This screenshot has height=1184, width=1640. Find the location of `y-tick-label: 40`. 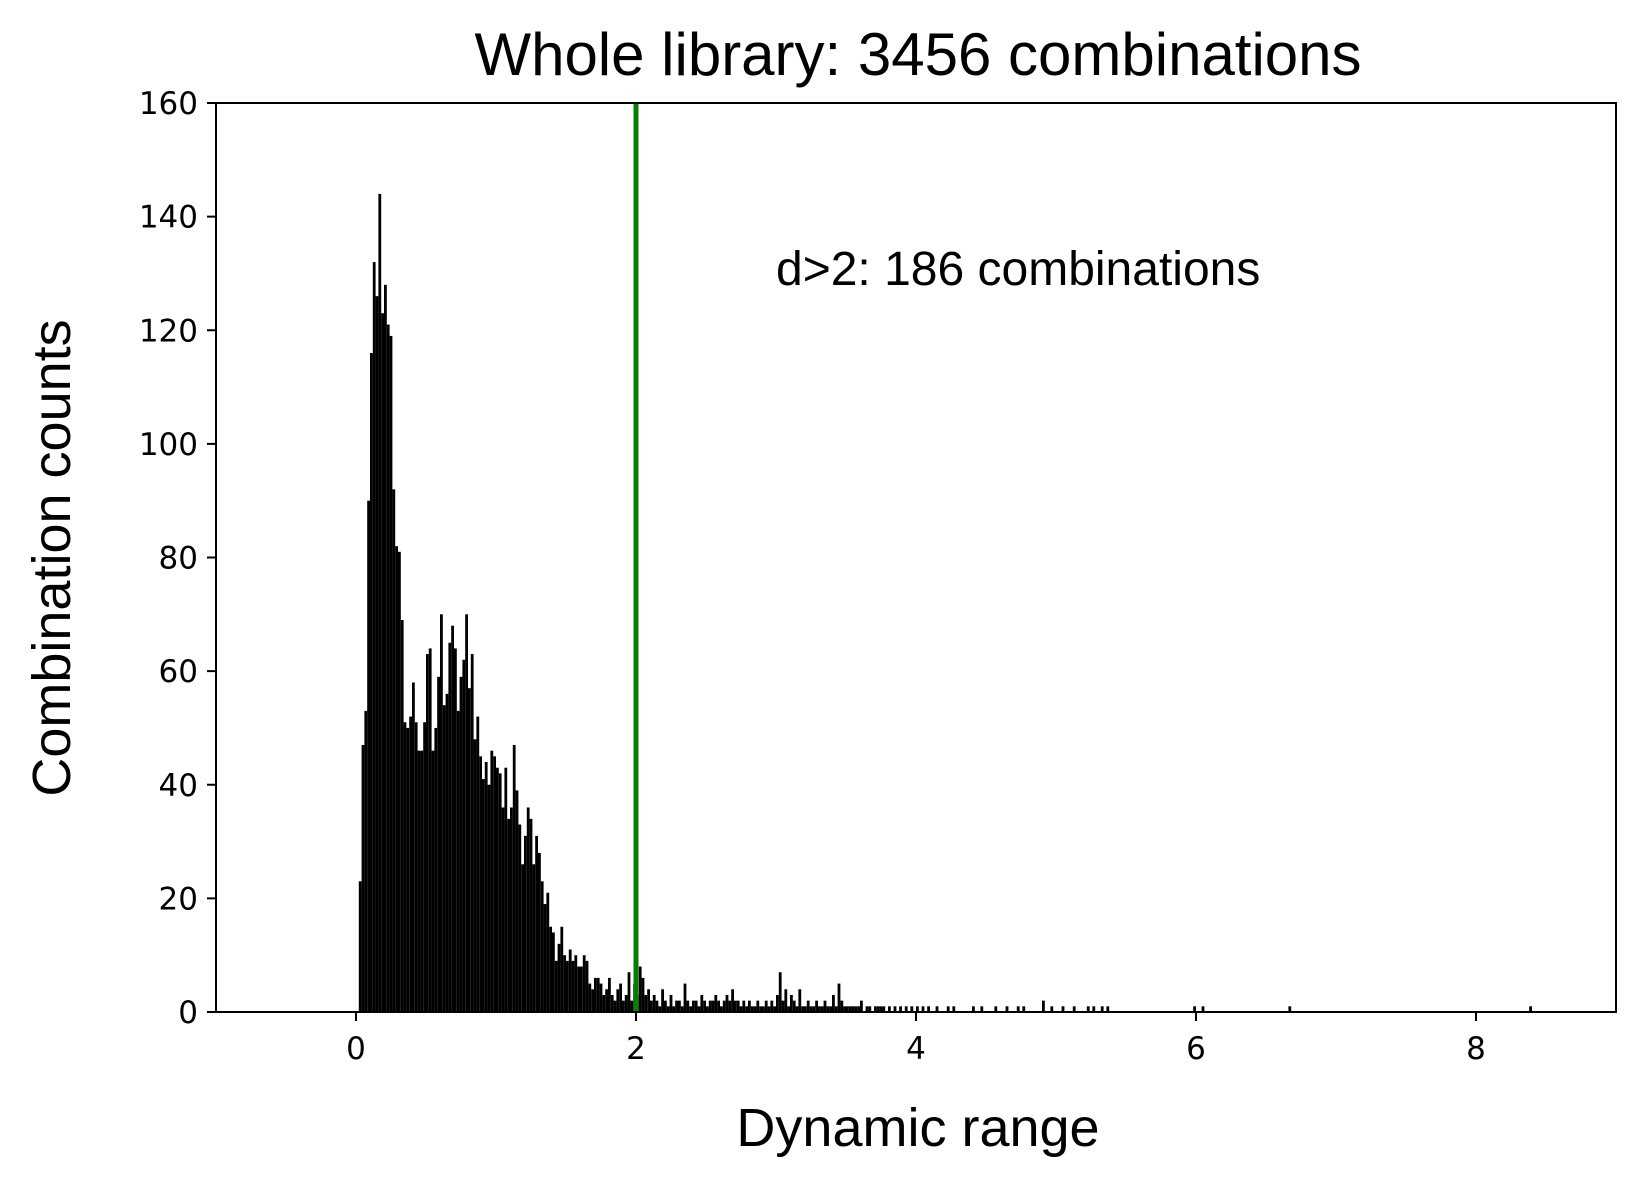

y-tick-label: 40 is located at coordinates (178, 786).